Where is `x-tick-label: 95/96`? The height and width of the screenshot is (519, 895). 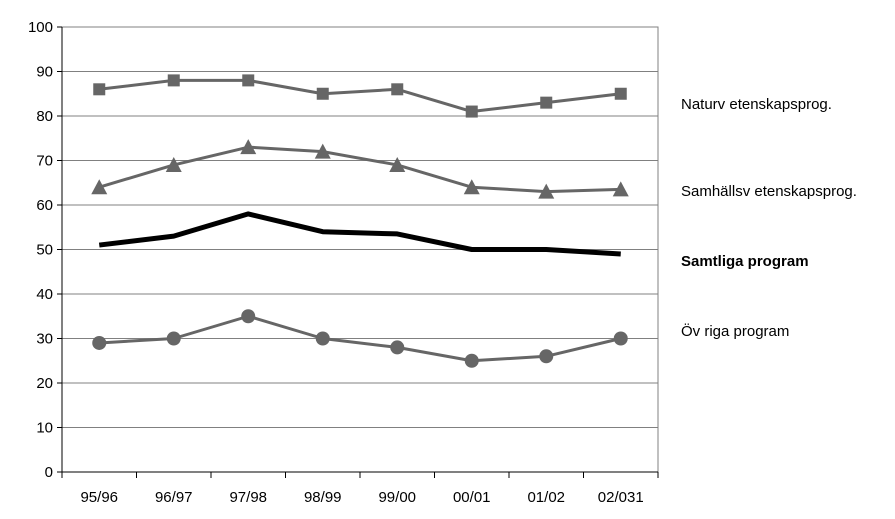 x-tick-label: 95/96 is located at coordinates (99, 497).